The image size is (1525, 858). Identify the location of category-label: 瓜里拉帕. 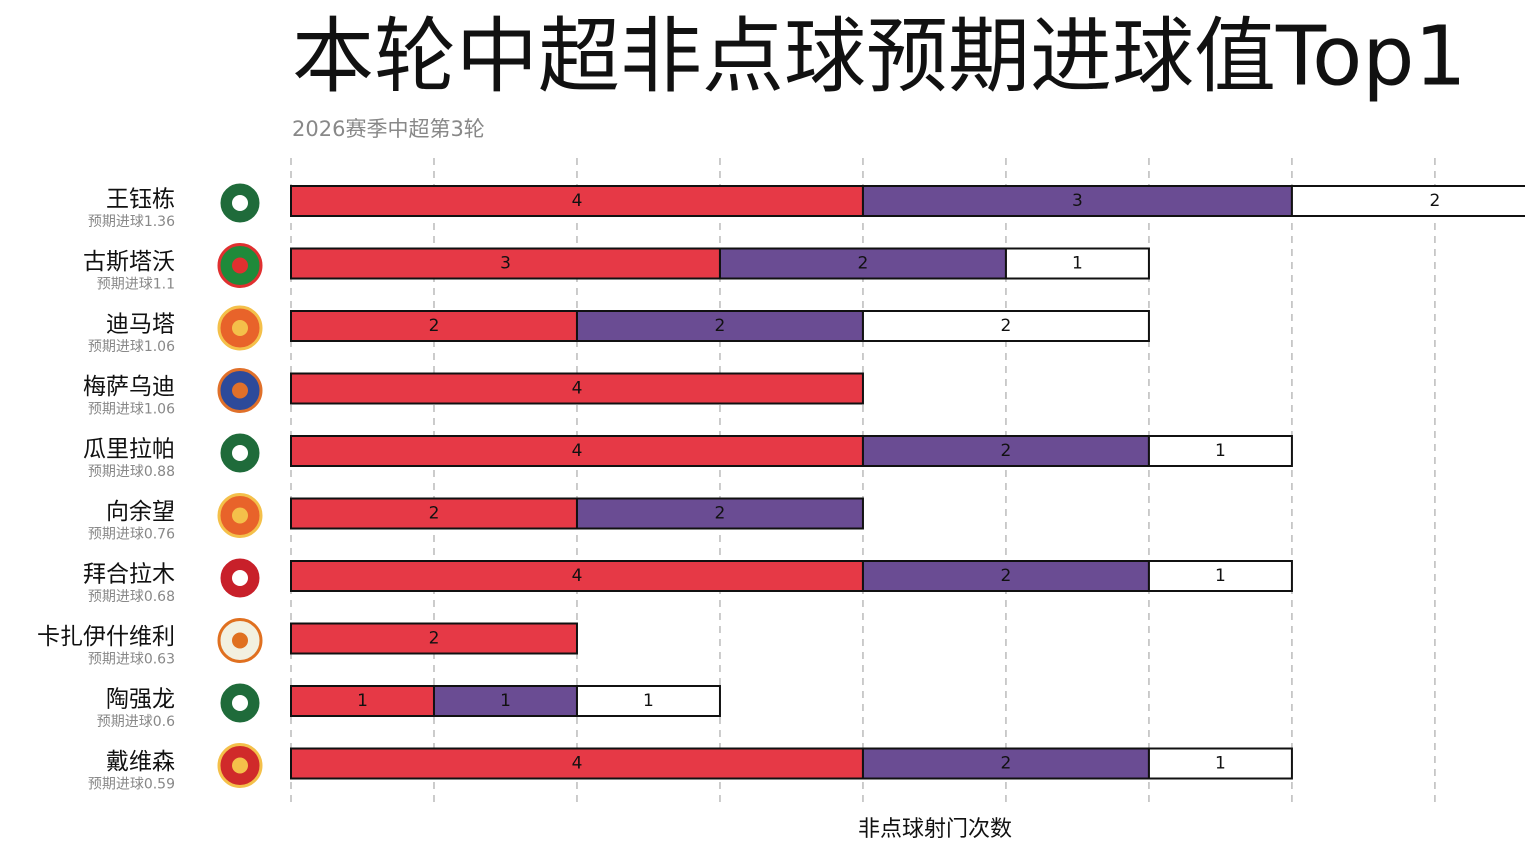
(129, 450).